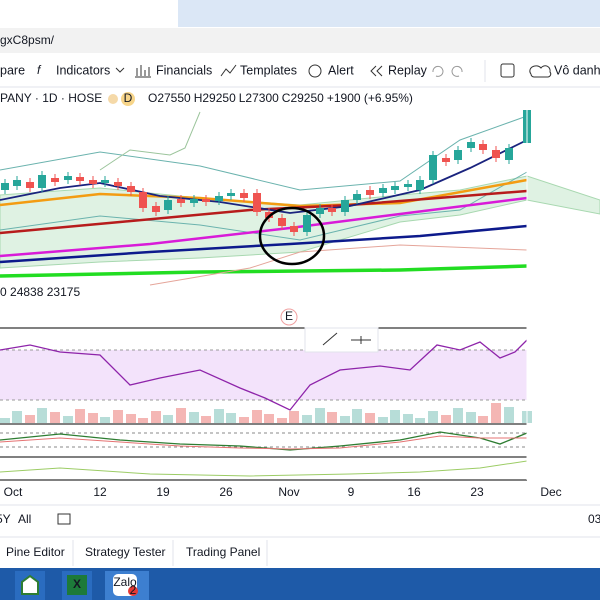  I want to click on time-label: 19, so click(163, 492).